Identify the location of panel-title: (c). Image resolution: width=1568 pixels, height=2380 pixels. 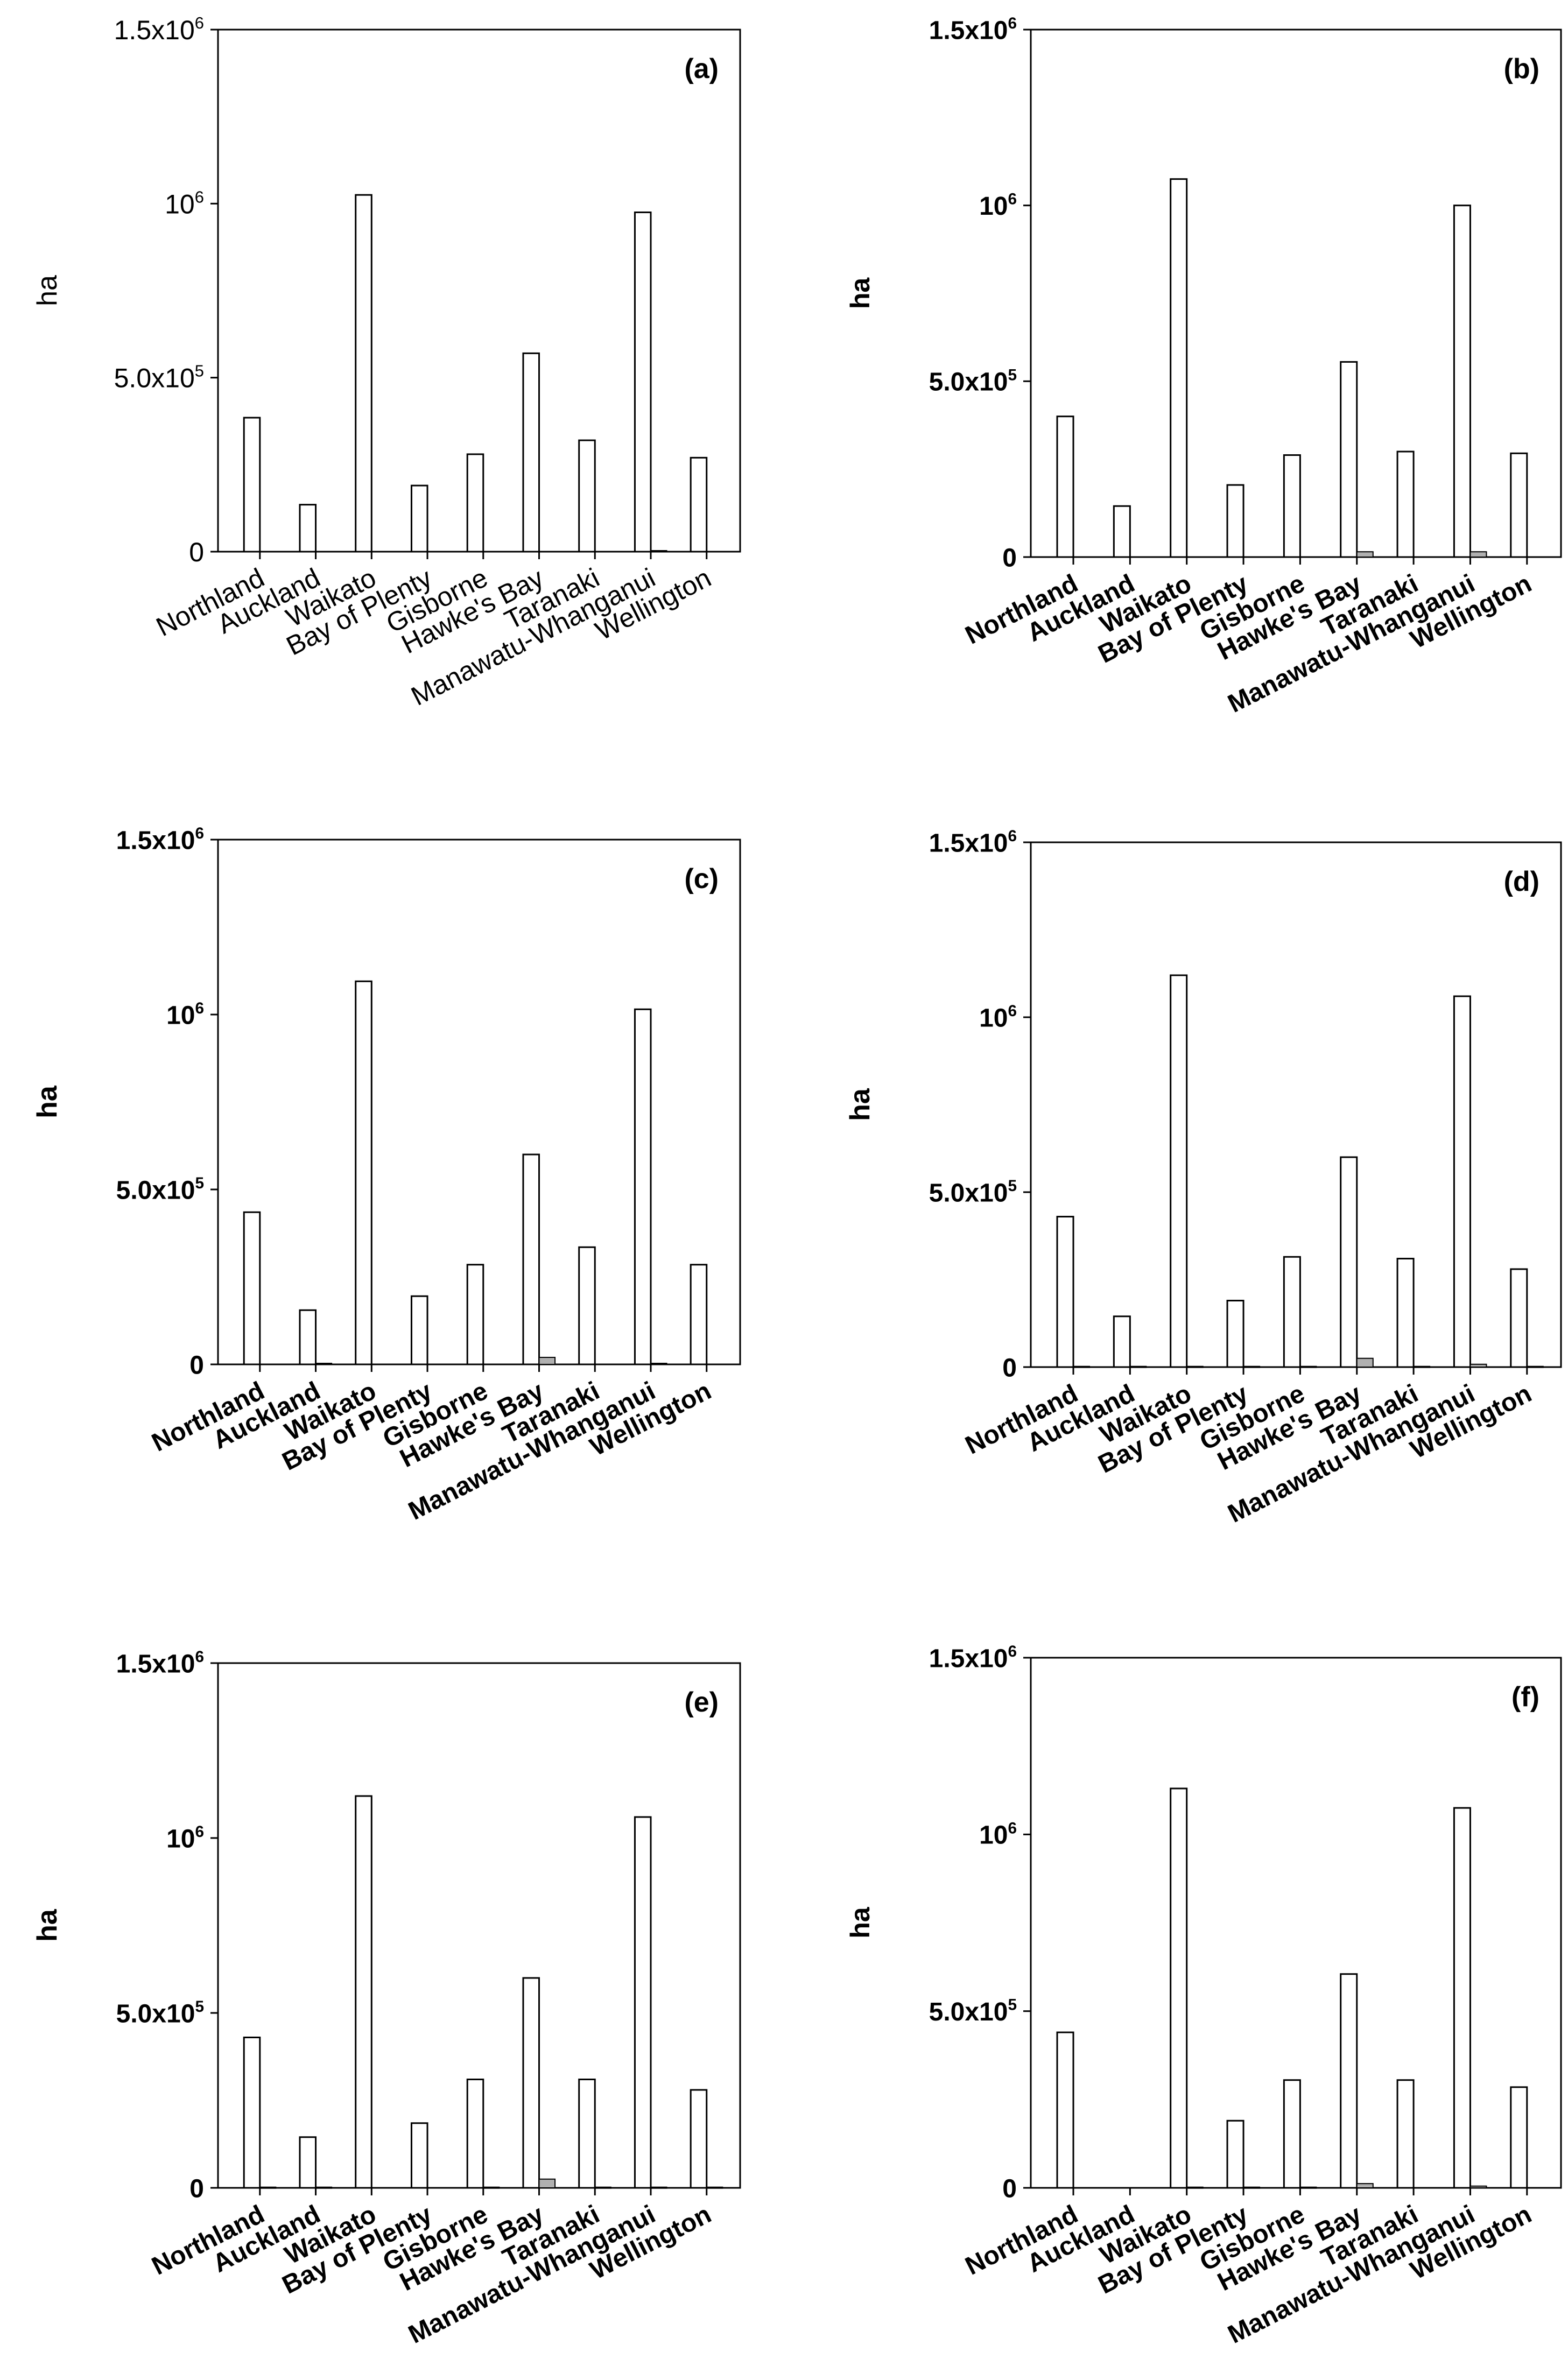
(701, 879).